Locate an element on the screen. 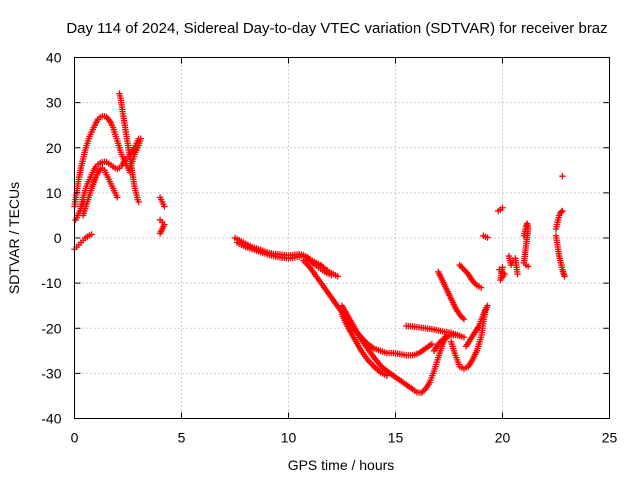 Image resolution: width=640 pixels, height=480 pixels. y-tick-label: 30 is located at coordinates (54, 103).